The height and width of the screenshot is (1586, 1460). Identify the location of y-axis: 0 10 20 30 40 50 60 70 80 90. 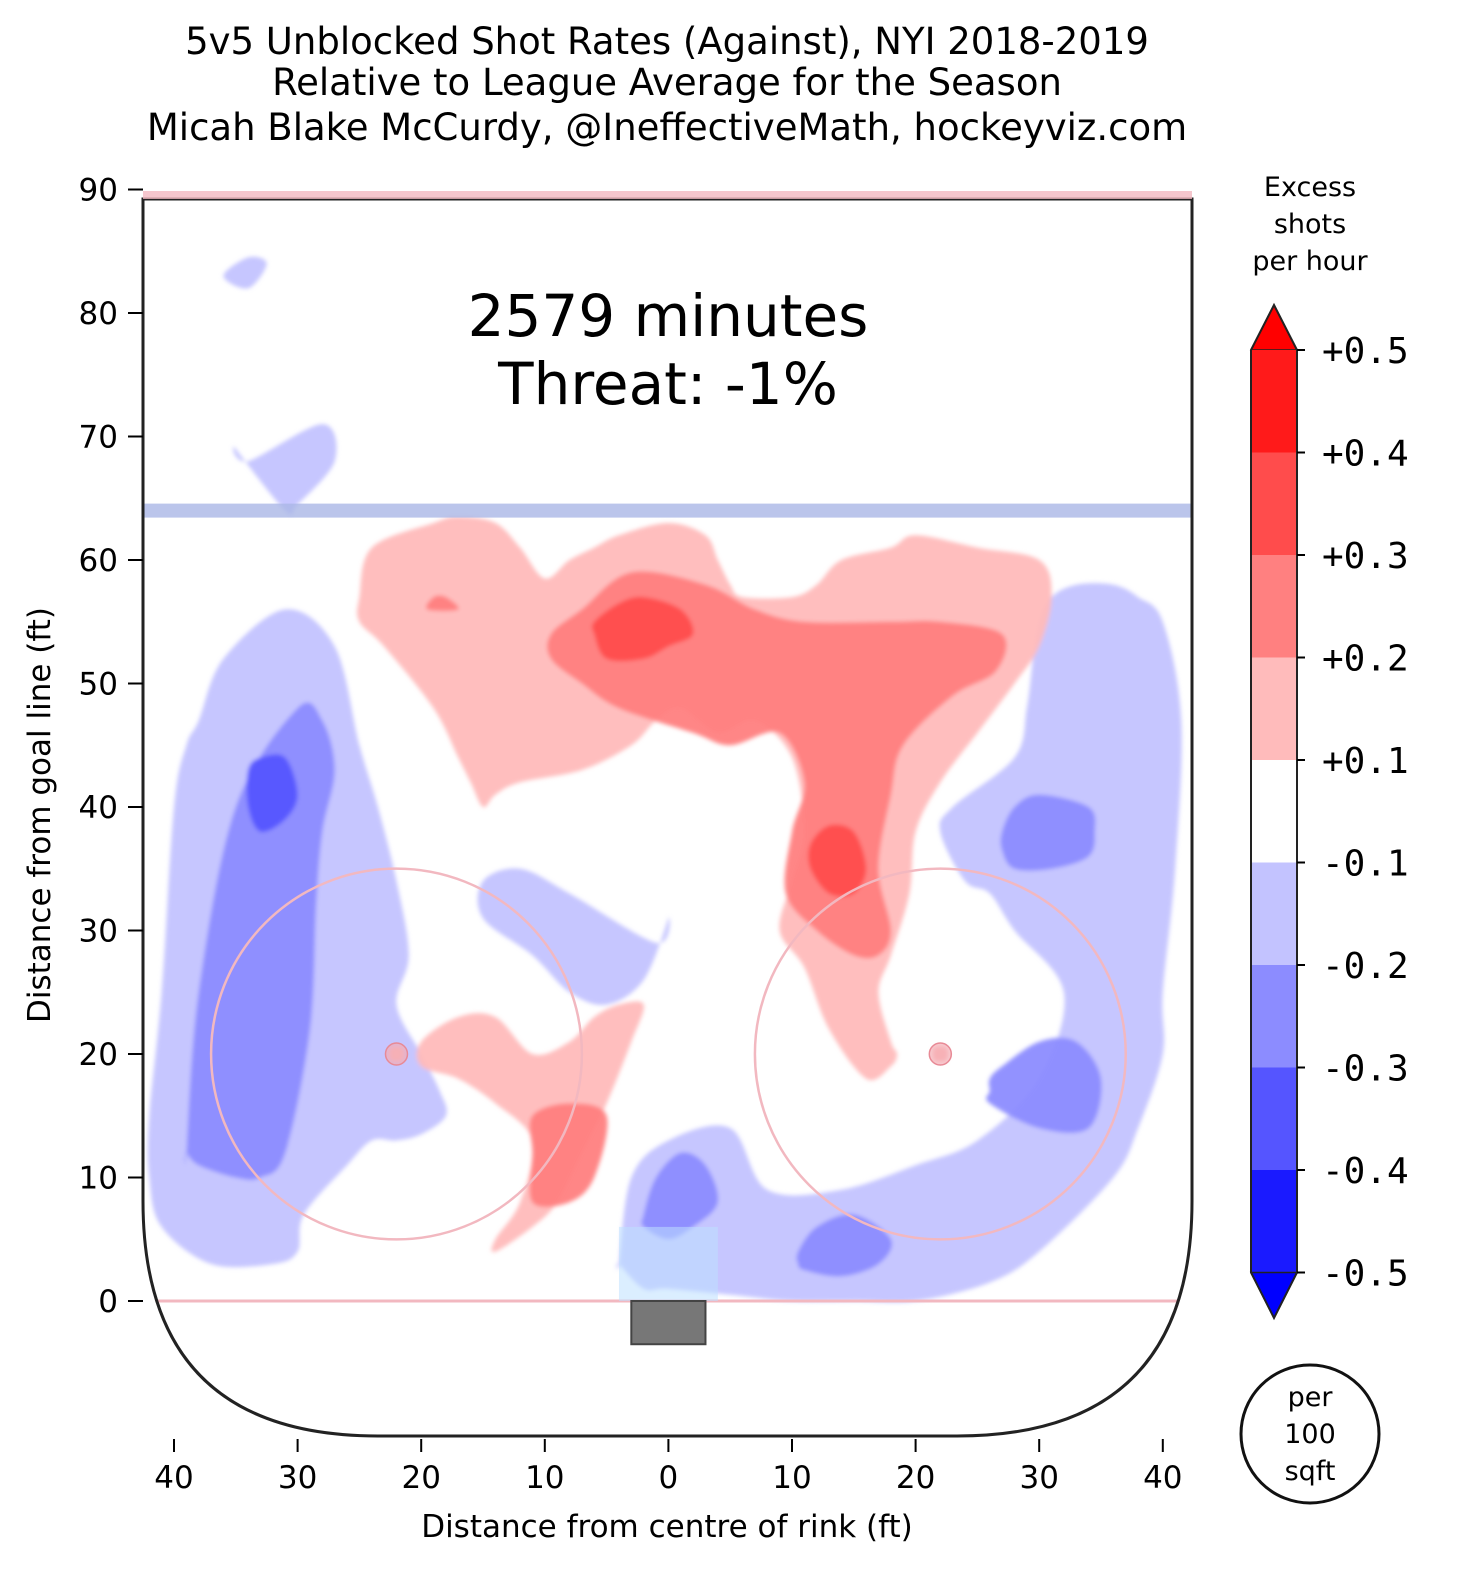
(111, 746).